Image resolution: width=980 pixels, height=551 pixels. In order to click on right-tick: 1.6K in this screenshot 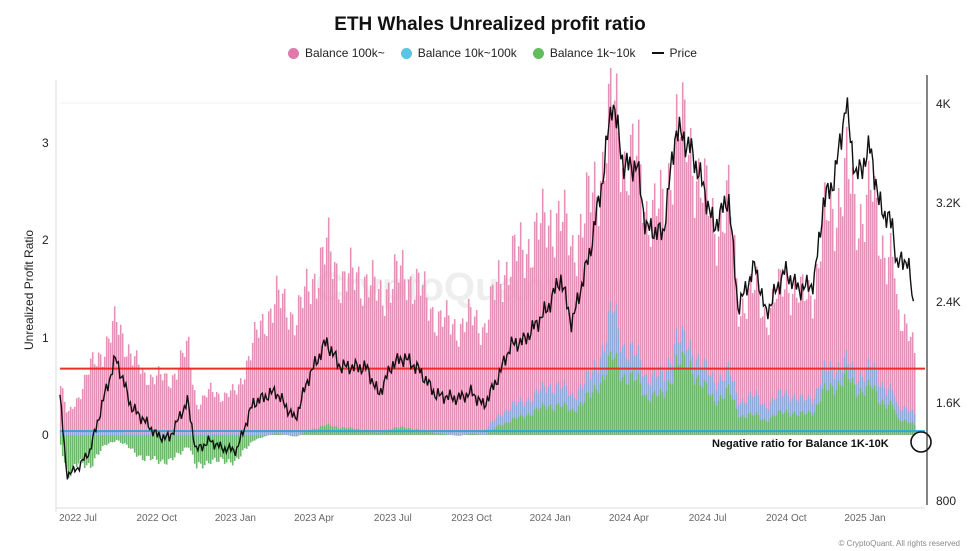, I will do `click(948, 403)`.